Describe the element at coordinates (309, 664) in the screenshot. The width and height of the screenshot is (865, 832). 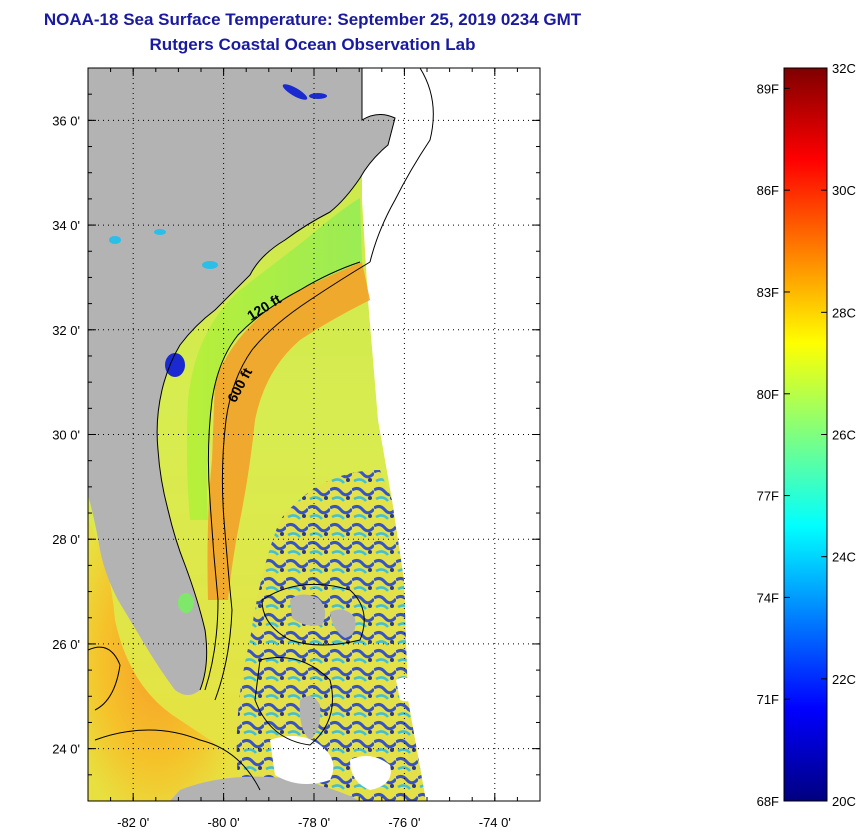
I see `bahamas-contour` at that location.